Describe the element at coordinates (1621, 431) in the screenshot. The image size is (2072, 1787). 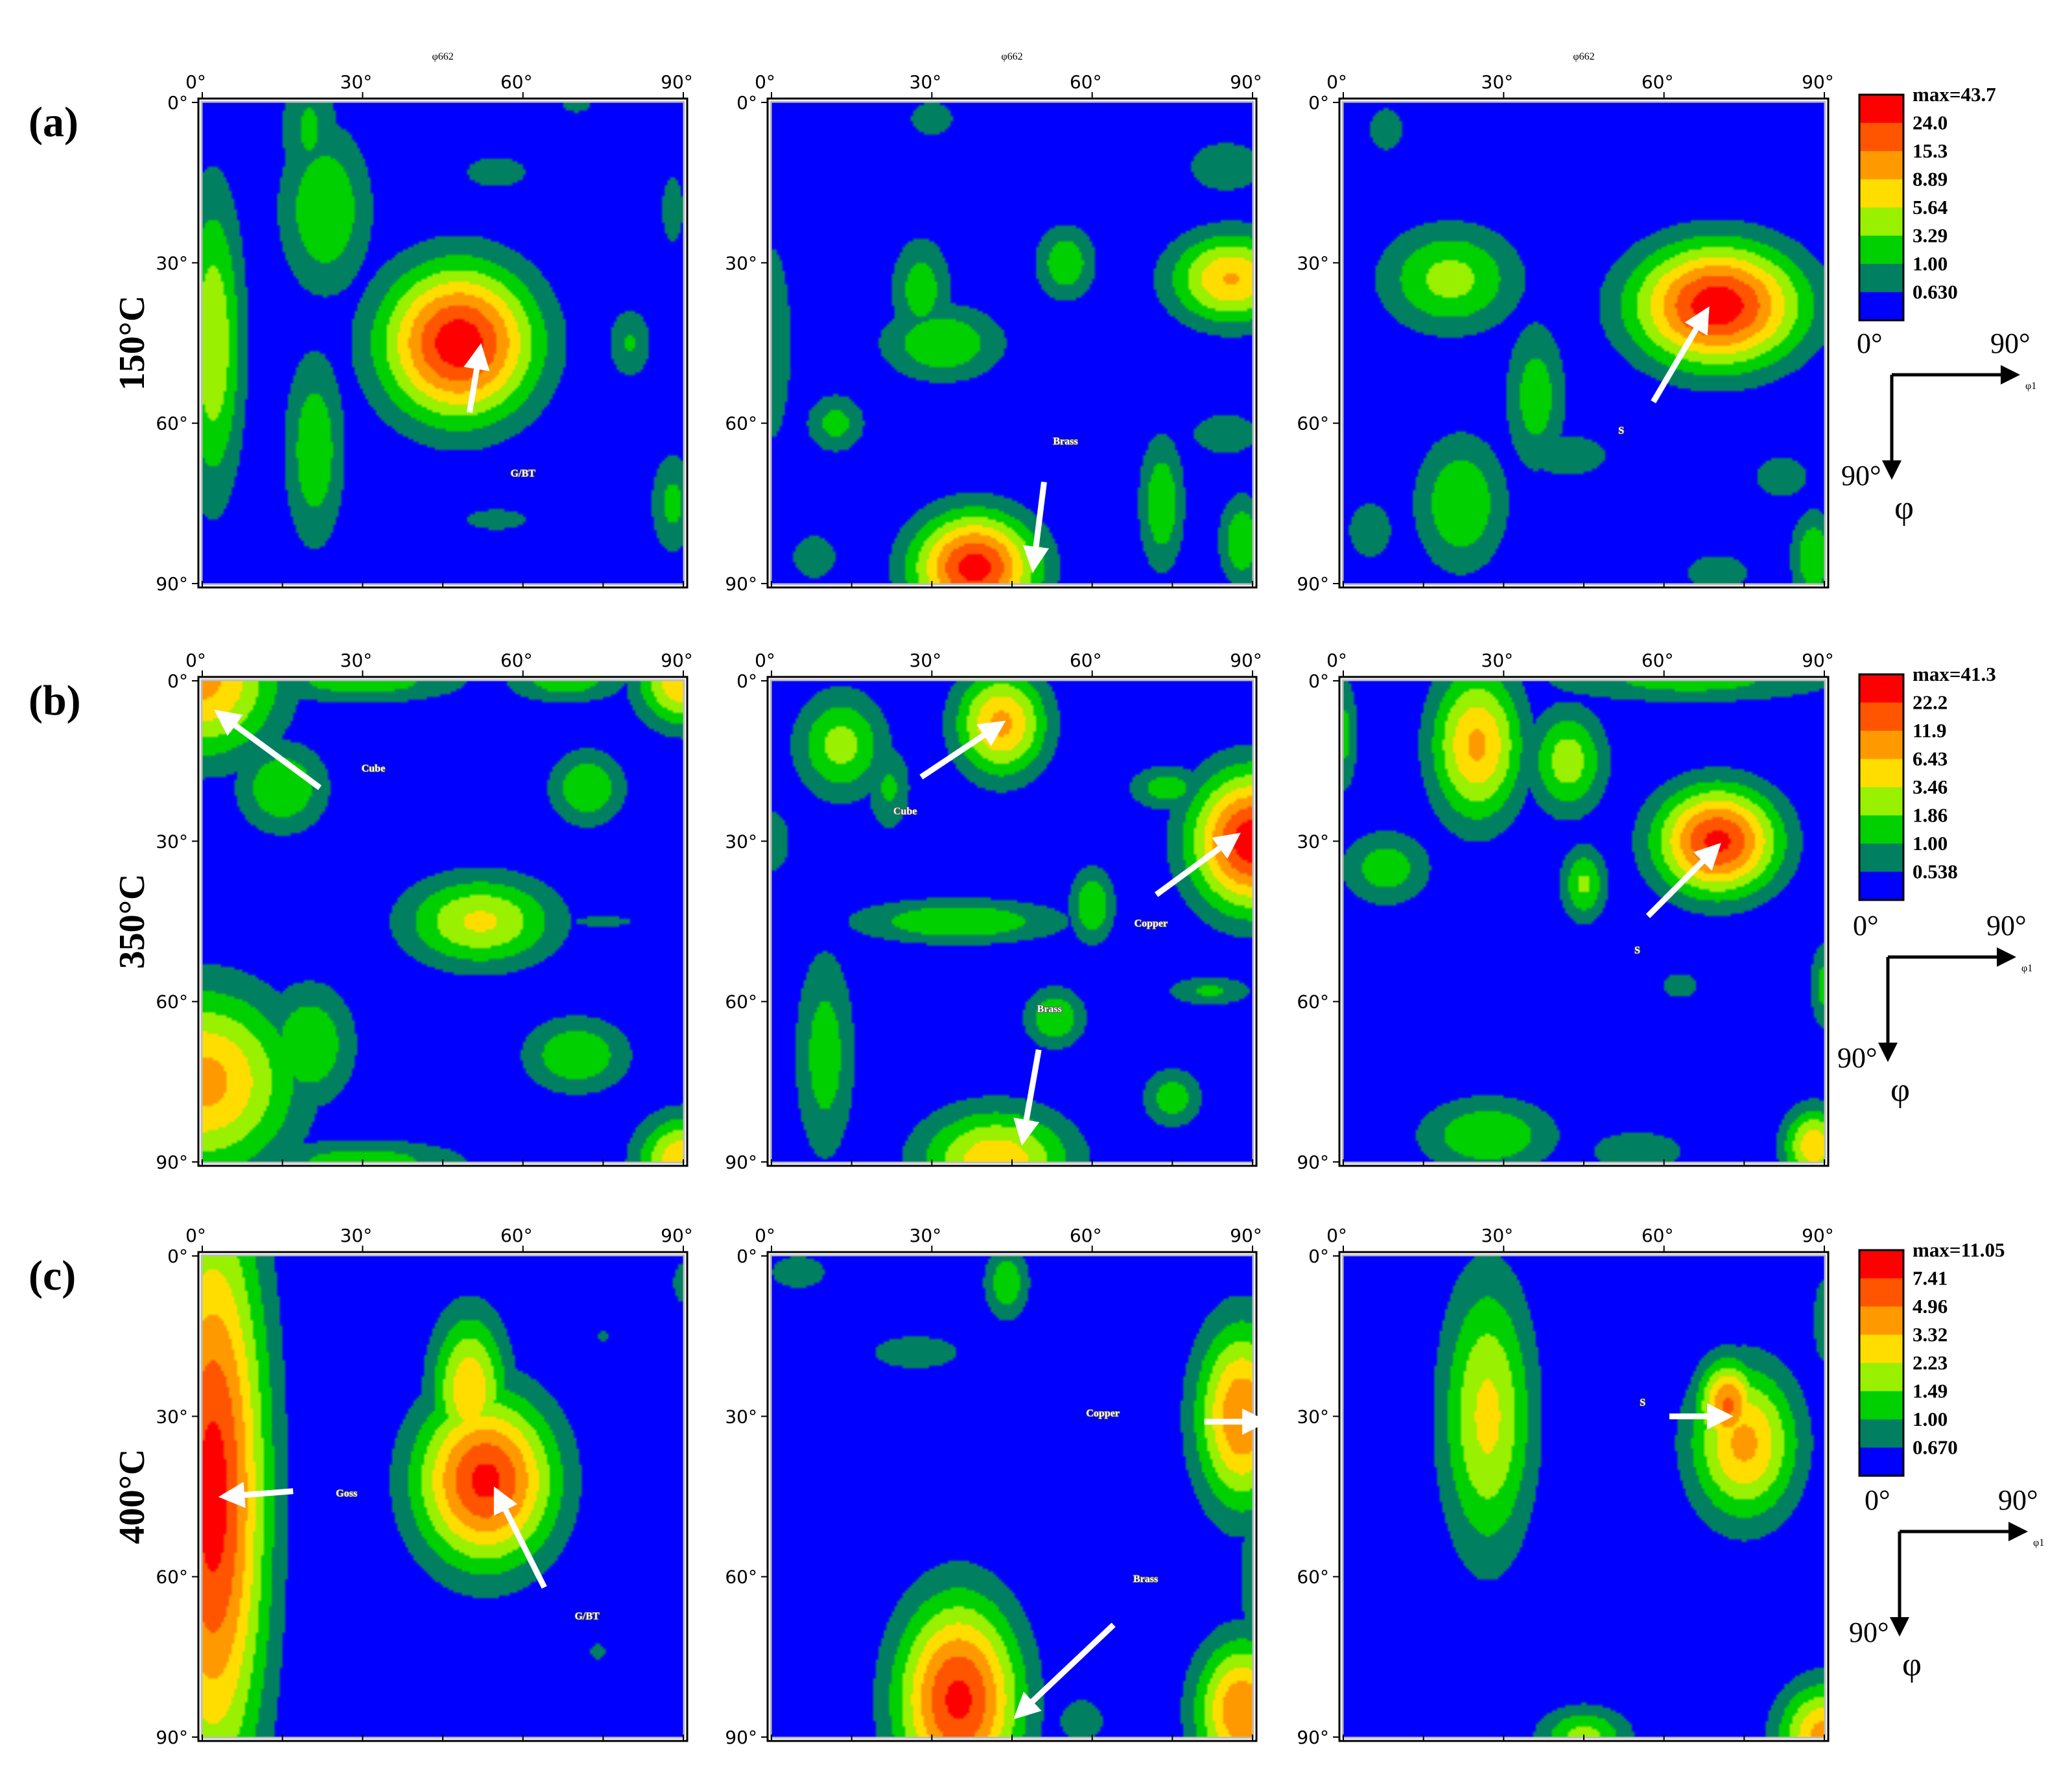
I see `annotation-label: S58` at that location.